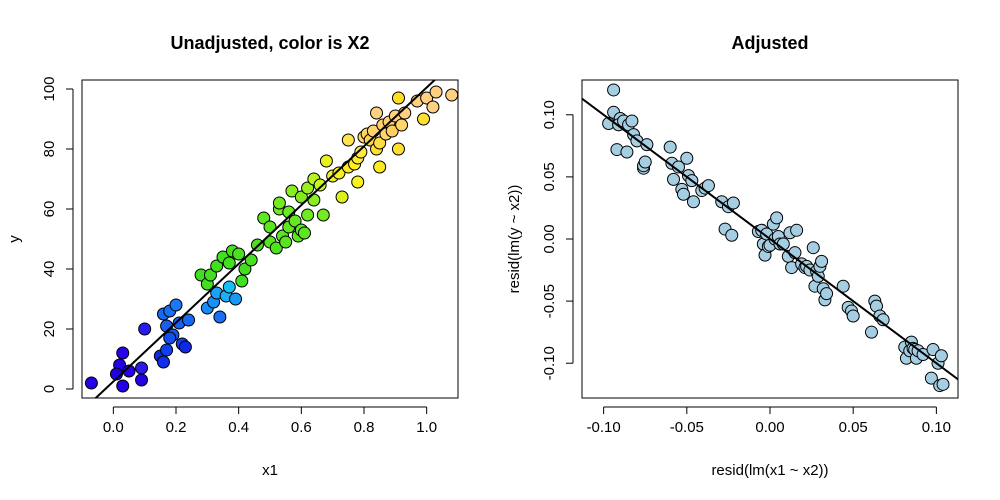 This screenshot has height=500, width=1000. I want to click on y-axis: -0.10 -0.05 0.00 0.05 0.10, so click(557, 240).